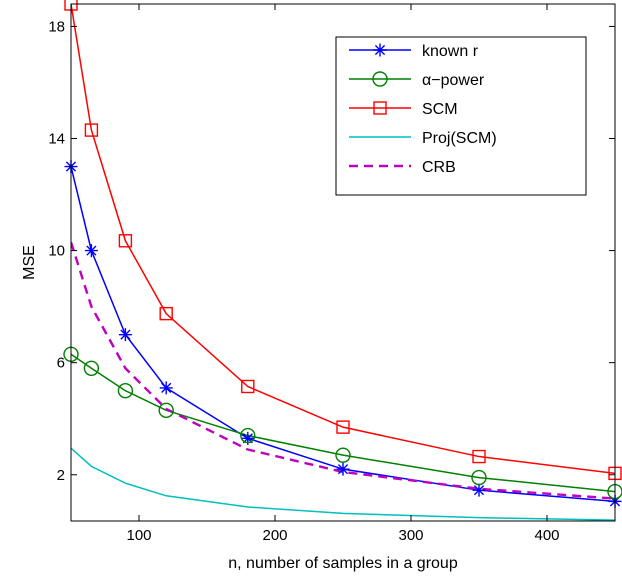 The height and width of the screenshot is (579, 622). I want to click on legend-box, so click(461, 116).